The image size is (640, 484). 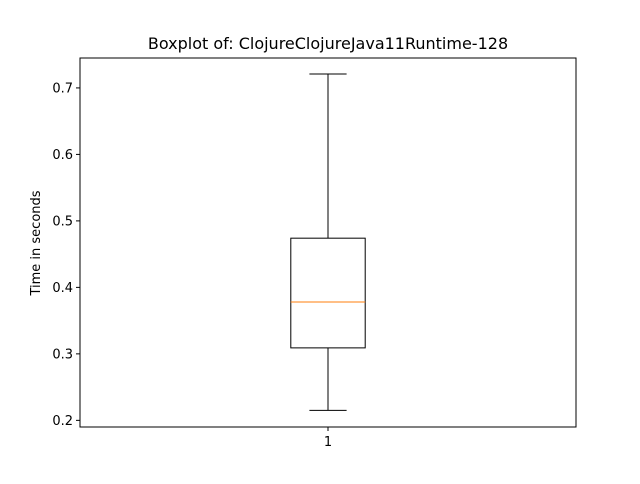 I want to click on y-tick-label: 0.3, so click(x=62, y=354).